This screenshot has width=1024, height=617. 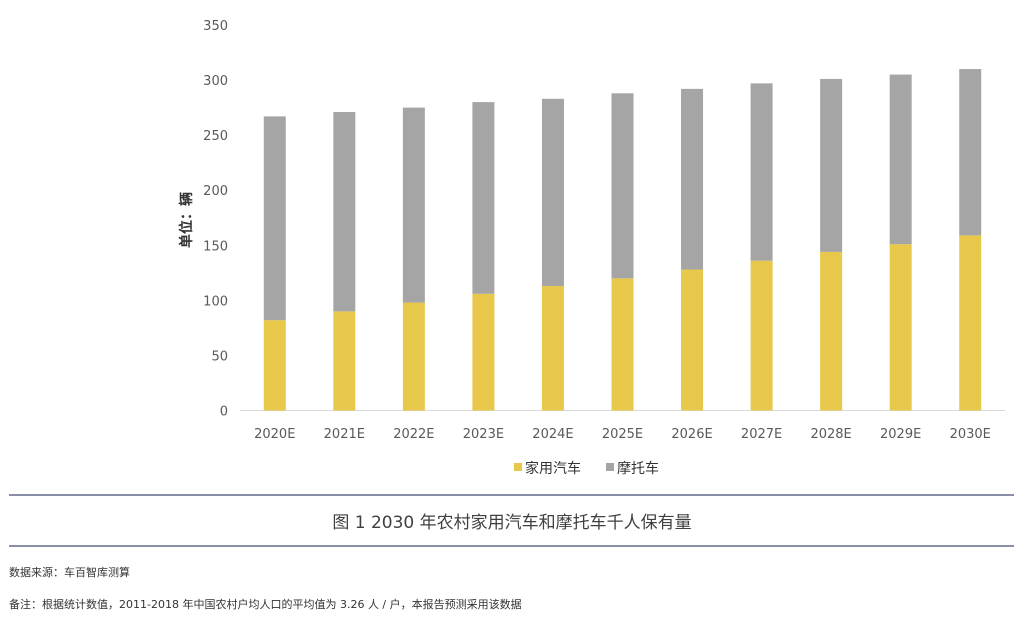 What do you see at coordinates (483, 434) in the screenshot?
I see `x-tick-label: 2023E` at bounding box center [483, 434].